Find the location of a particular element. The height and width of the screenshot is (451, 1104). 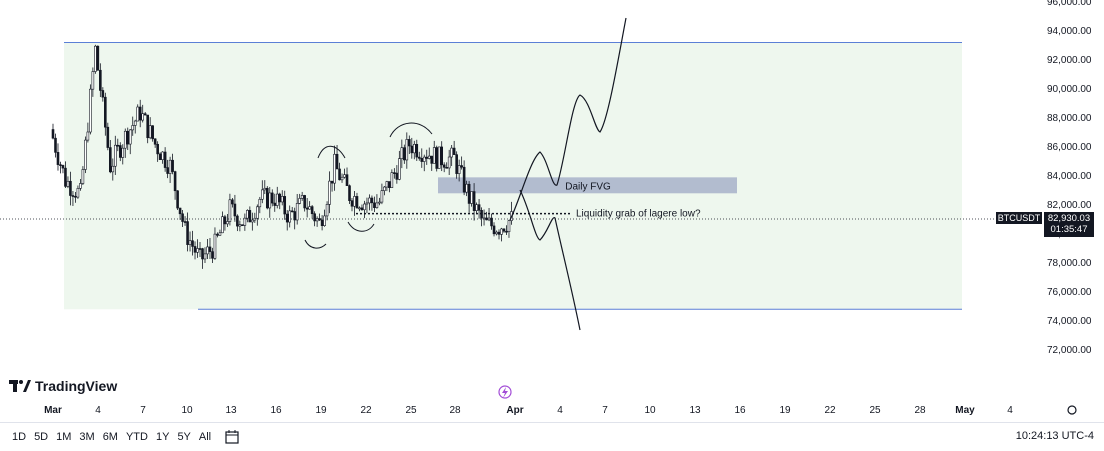

range-1m-button: 1M is located at coordinates (64, 437).